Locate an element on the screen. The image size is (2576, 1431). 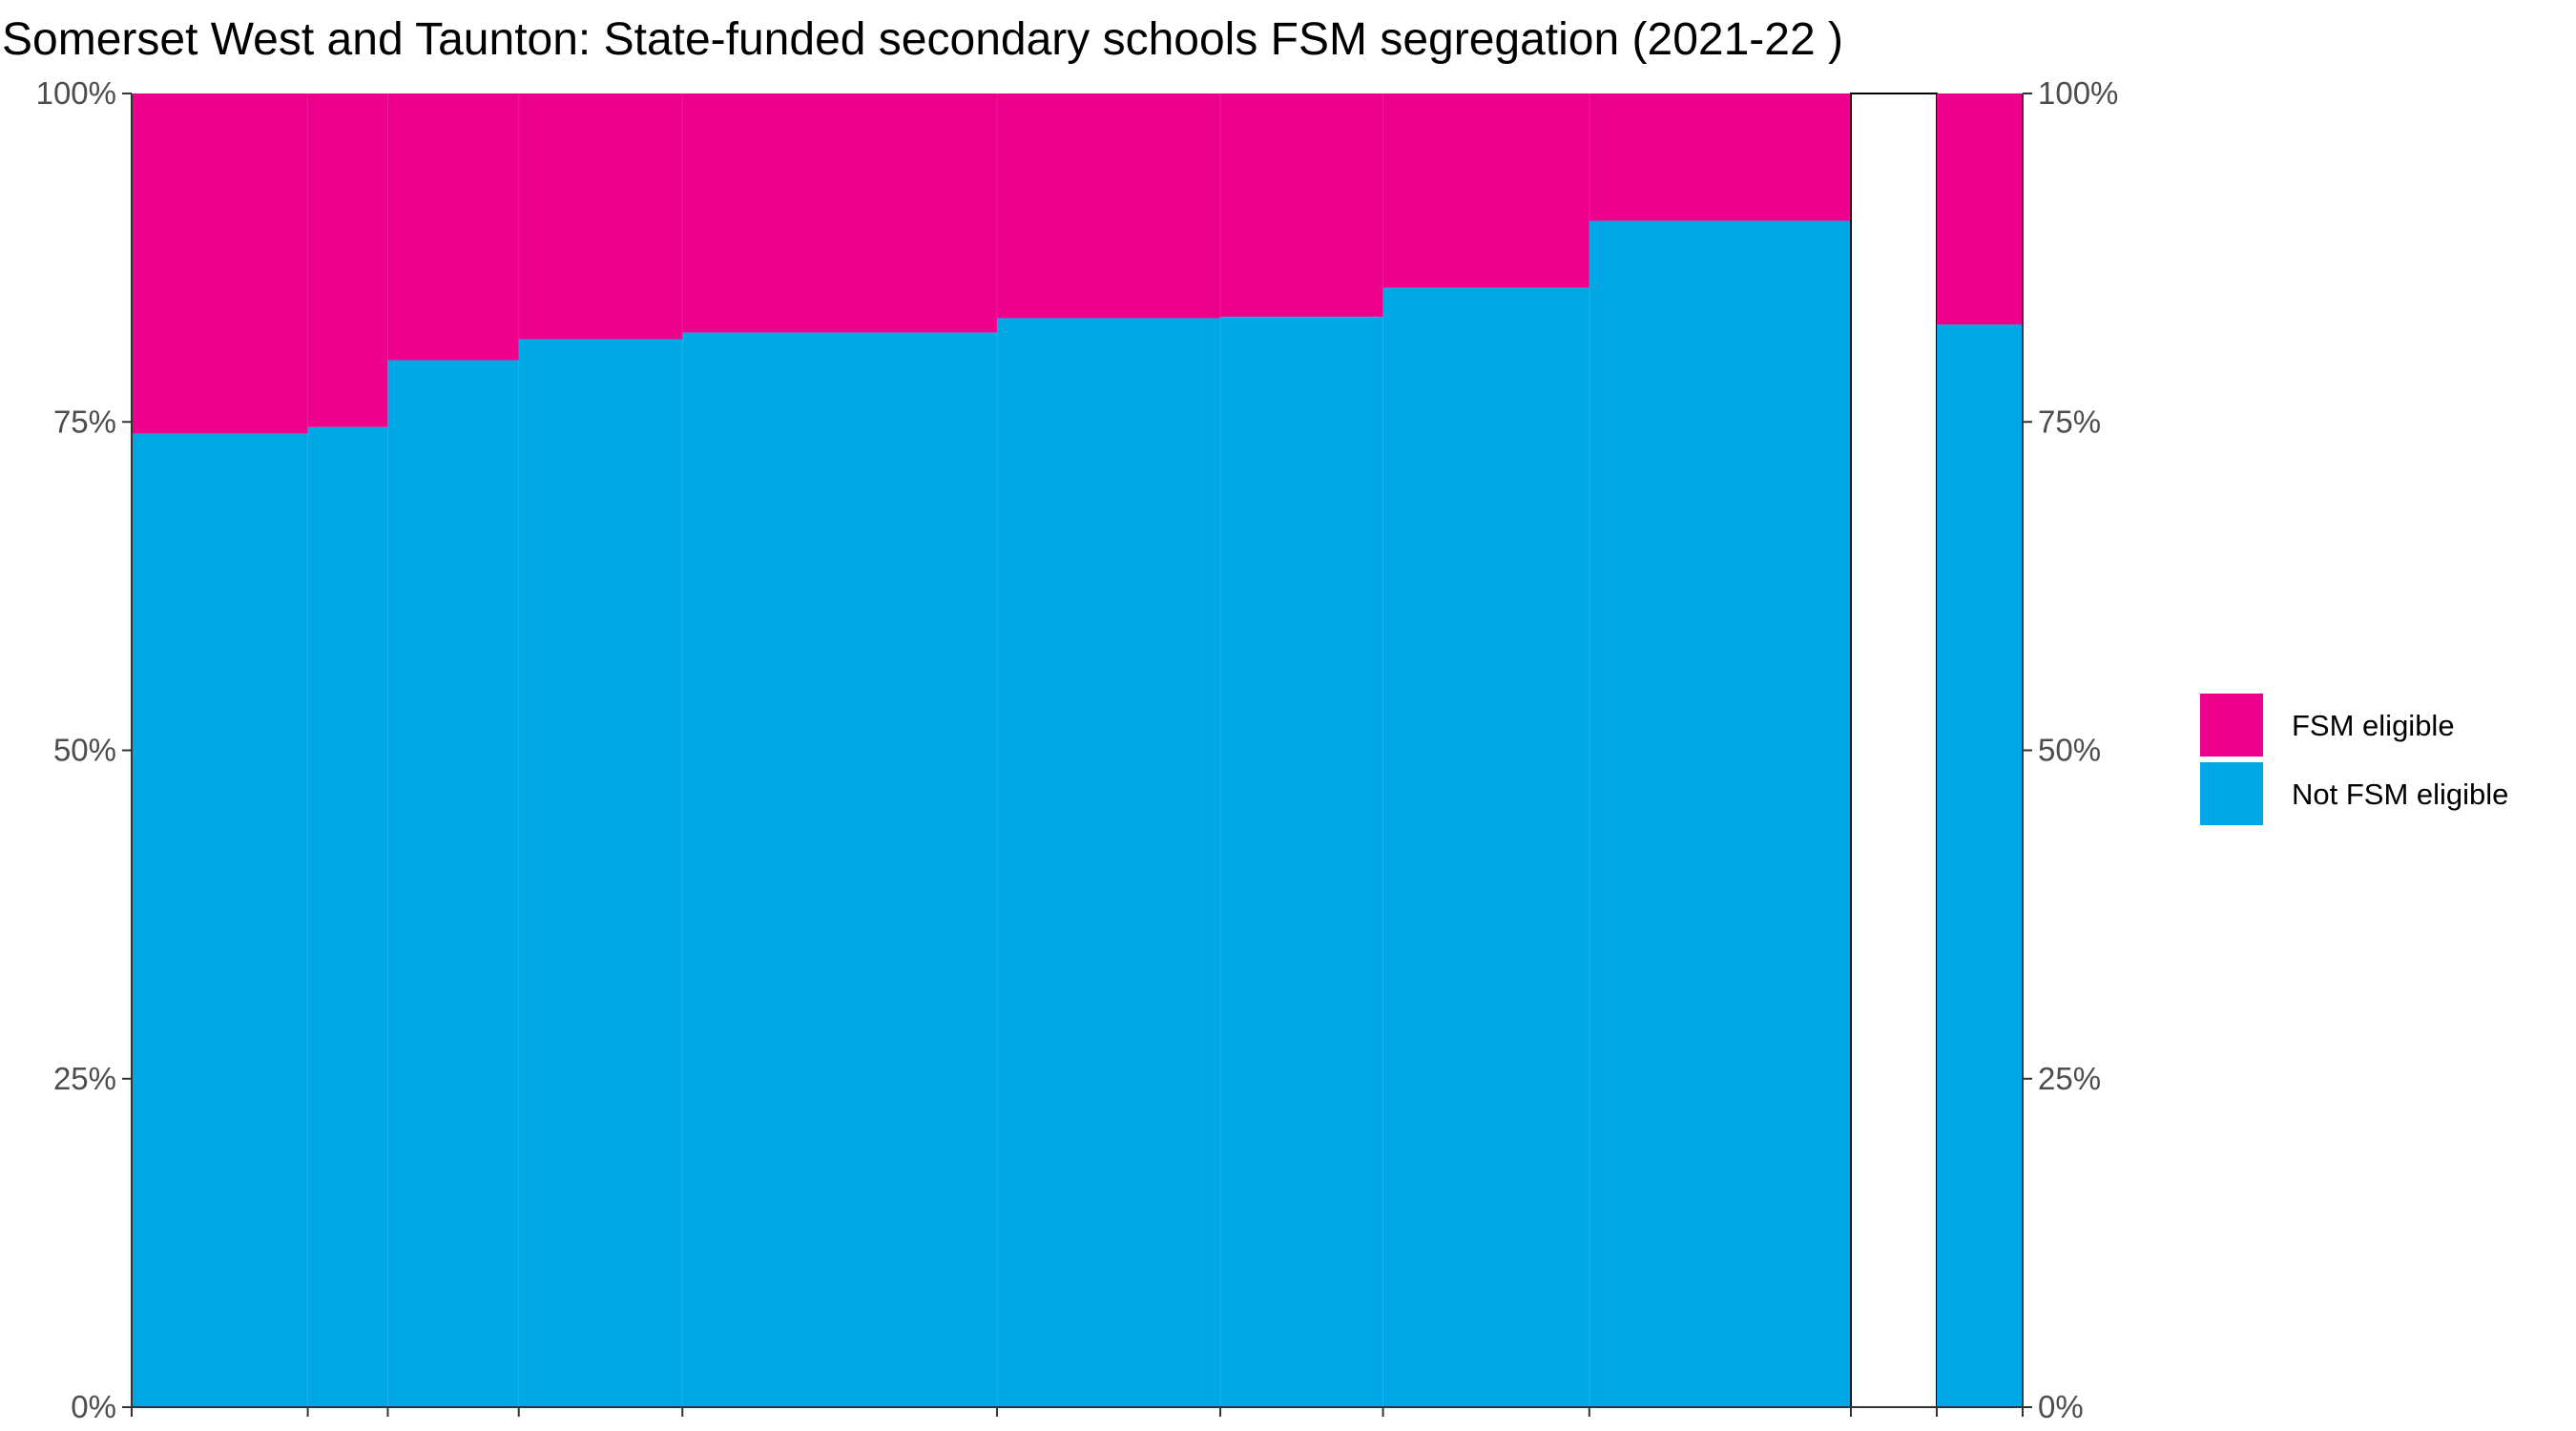
y-tick-label-right: 100% is located at coordinates (2078, 93).